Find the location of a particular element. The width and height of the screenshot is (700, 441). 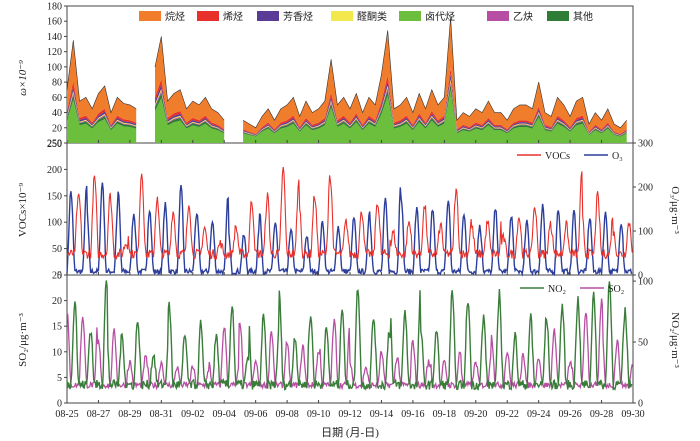

p3-right-tick-label: 0 is located at coordinates (640, 404).